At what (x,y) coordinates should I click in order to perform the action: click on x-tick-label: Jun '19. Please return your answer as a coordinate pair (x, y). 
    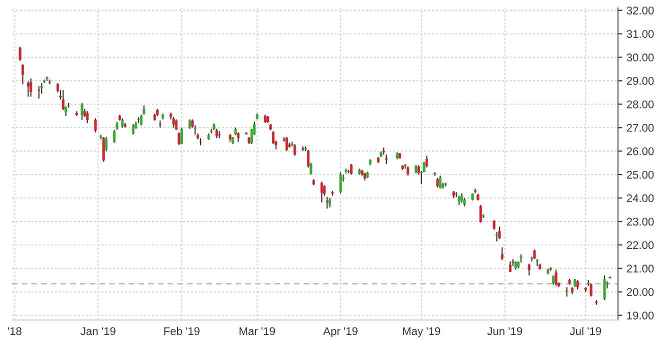
    Looking at the image, I should click on (504, 331).